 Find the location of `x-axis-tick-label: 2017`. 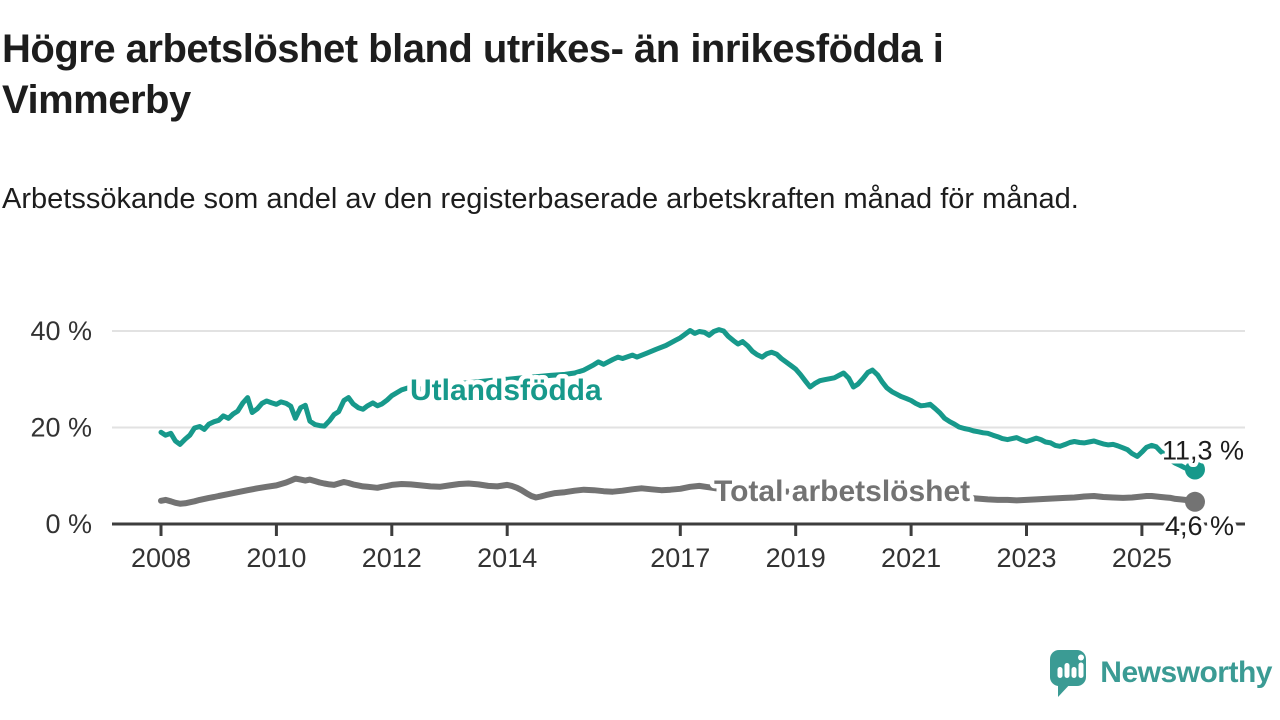

x-axis-tick-label: 2017 is located at coordinates (680, 558).